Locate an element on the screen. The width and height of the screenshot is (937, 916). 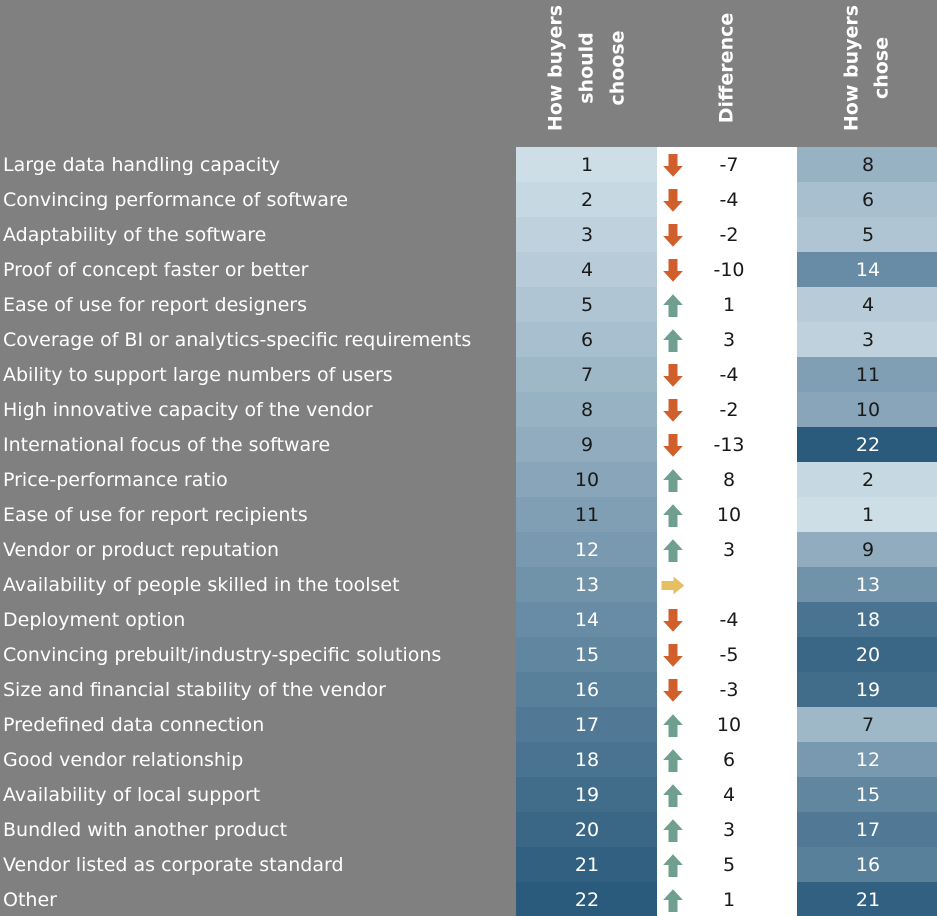
column-header: chose is located at coordinates (882, 68).